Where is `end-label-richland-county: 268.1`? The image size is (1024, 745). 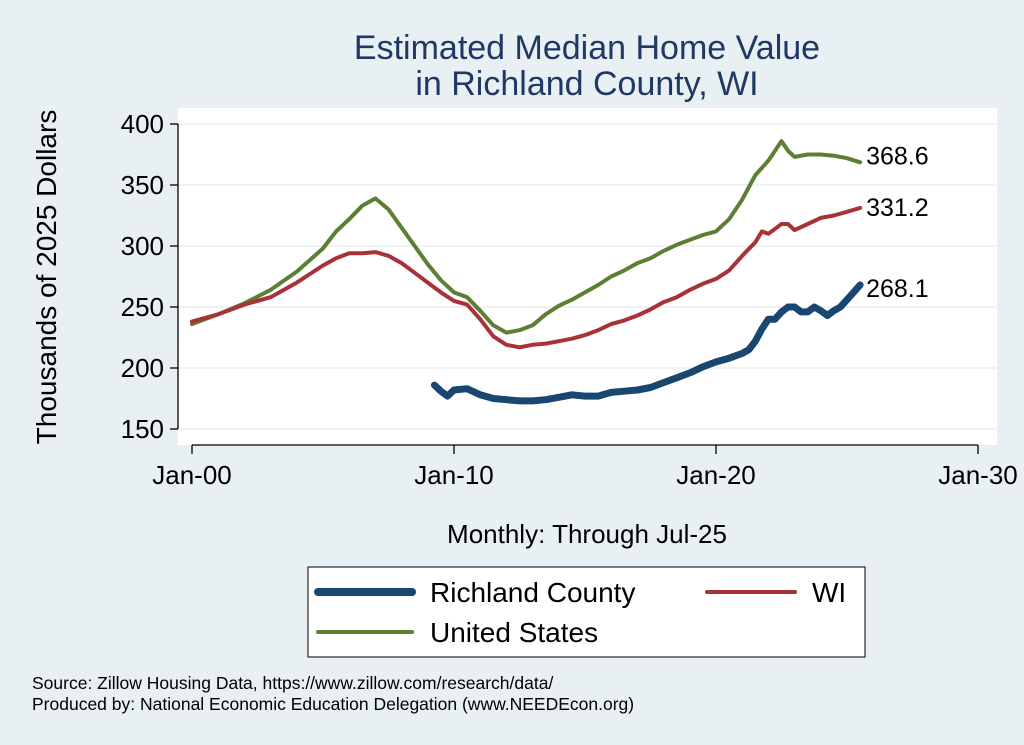
end-label-richland-county: 268.1 is located at coordinates (897, 289).